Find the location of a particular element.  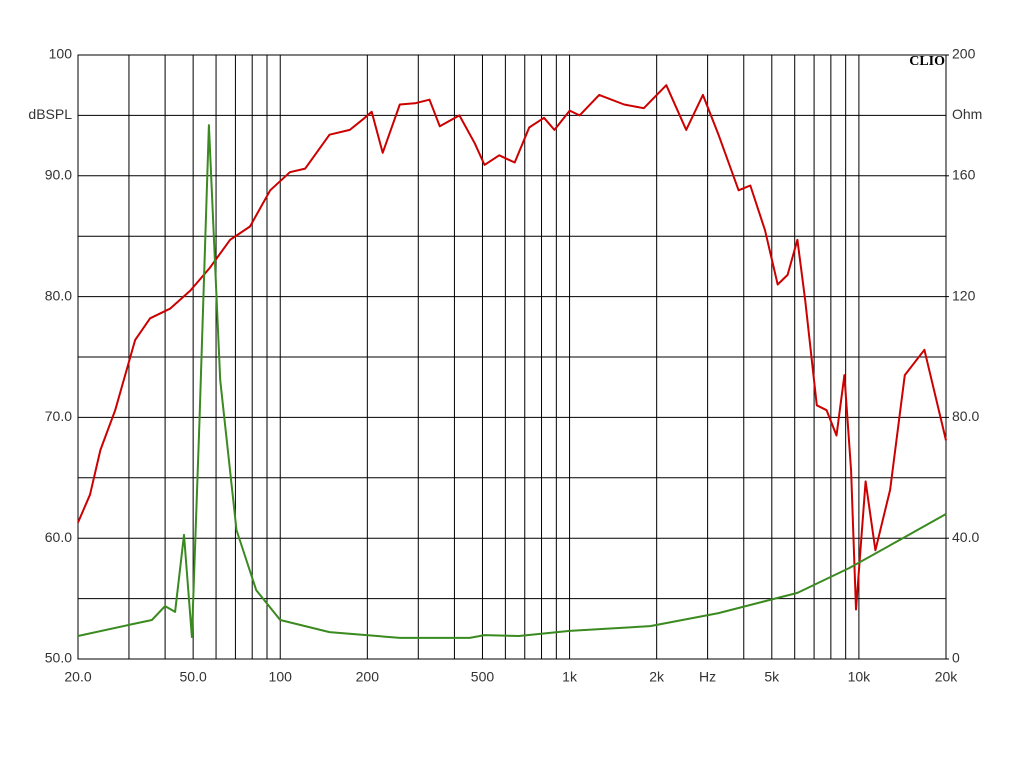

x-tick-label: 20.0 is located at coordinates (77, 677).